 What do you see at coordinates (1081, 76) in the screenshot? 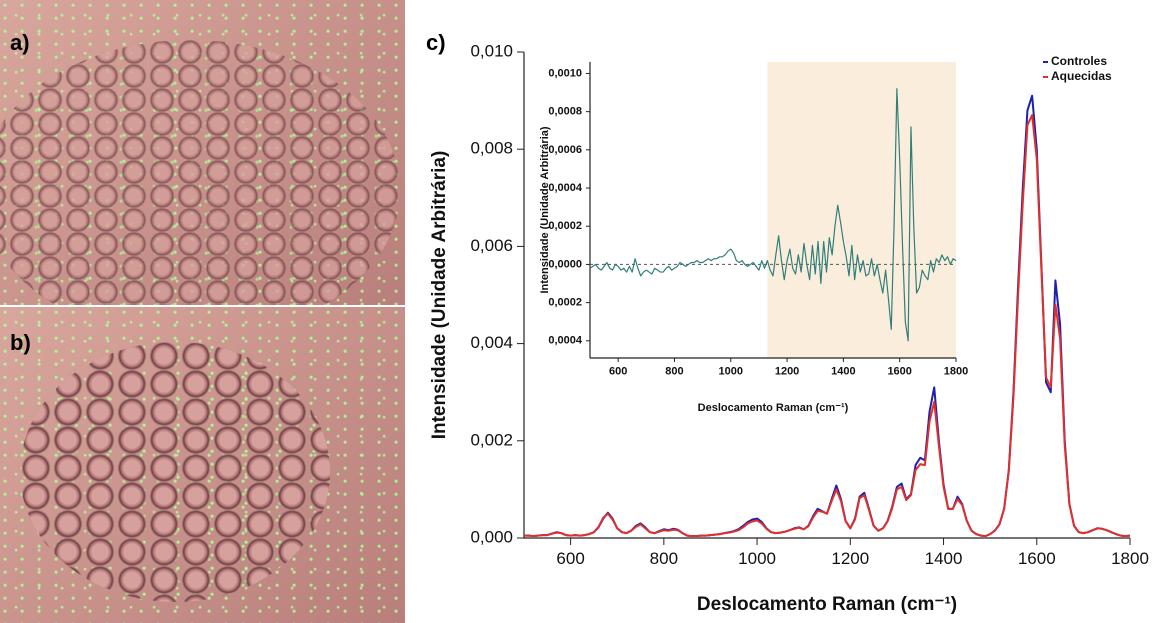
I see `legend-label: Aquecidas` at bounding box center [1081, 76].